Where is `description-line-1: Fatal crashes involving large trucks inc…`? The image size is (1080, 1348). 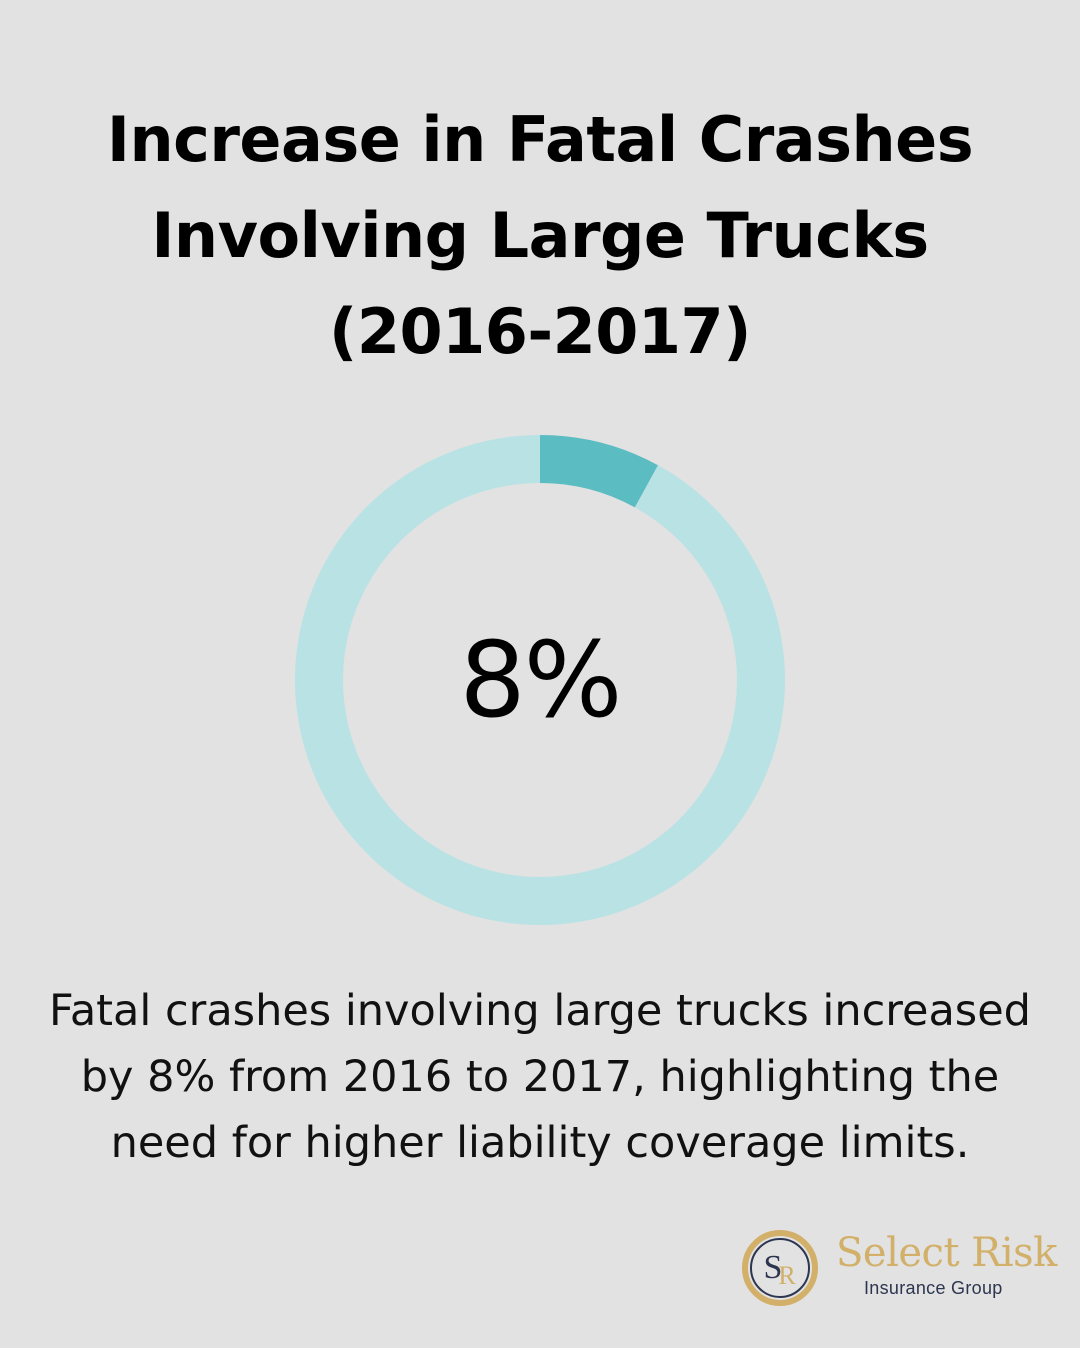 description-line-1: Fatal crashes involving large trucks inc… is located at coordinates (540, 1011).